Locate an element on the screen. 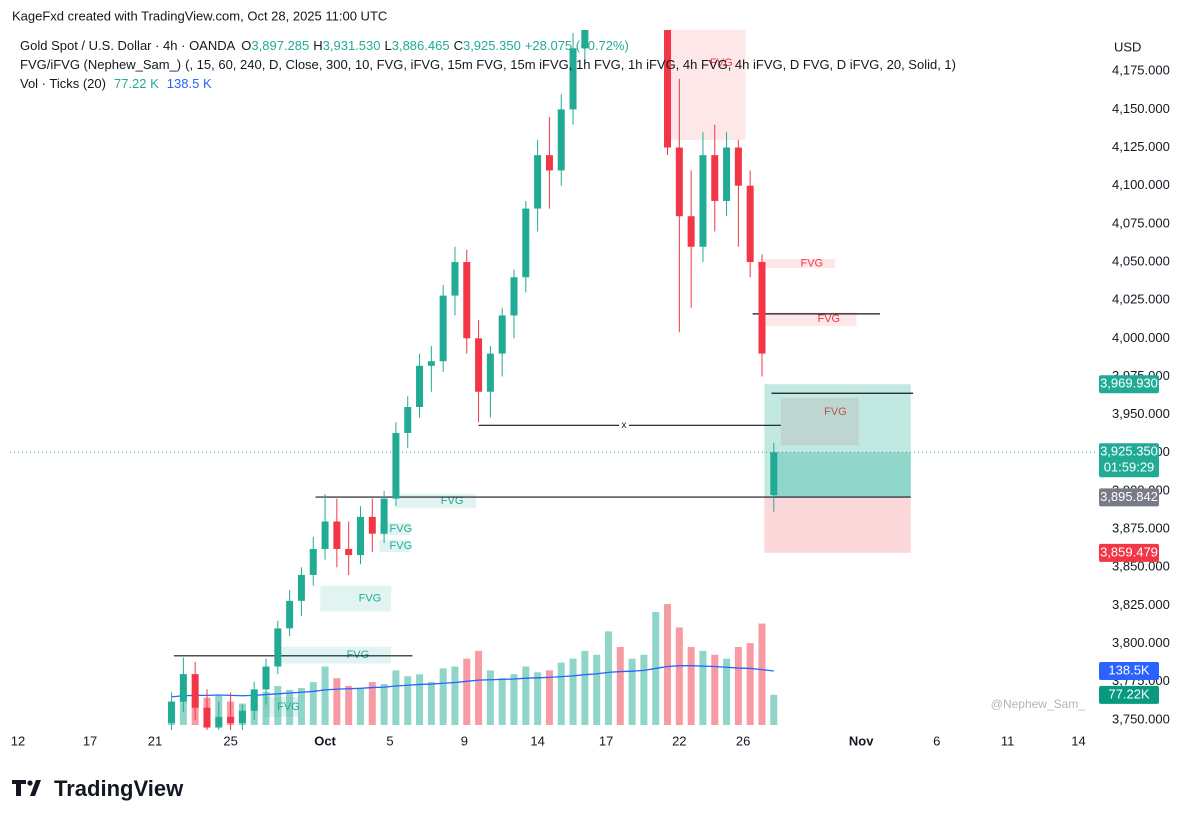  price-badge-label: 3,895.842 is located at coordinates (1129, 496).